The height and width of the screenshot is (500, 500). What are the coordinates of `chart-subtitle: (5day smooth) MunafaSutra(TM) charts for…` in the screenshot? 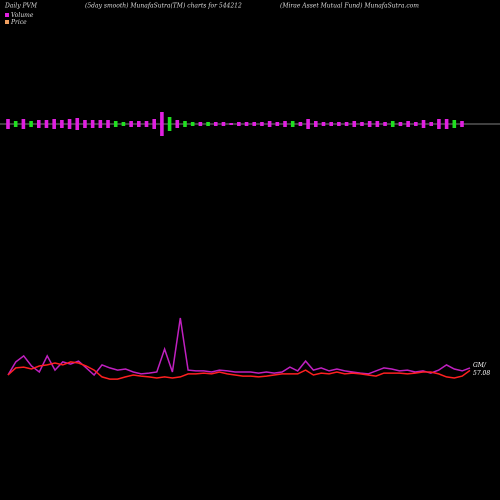 It's located at (163, 6).